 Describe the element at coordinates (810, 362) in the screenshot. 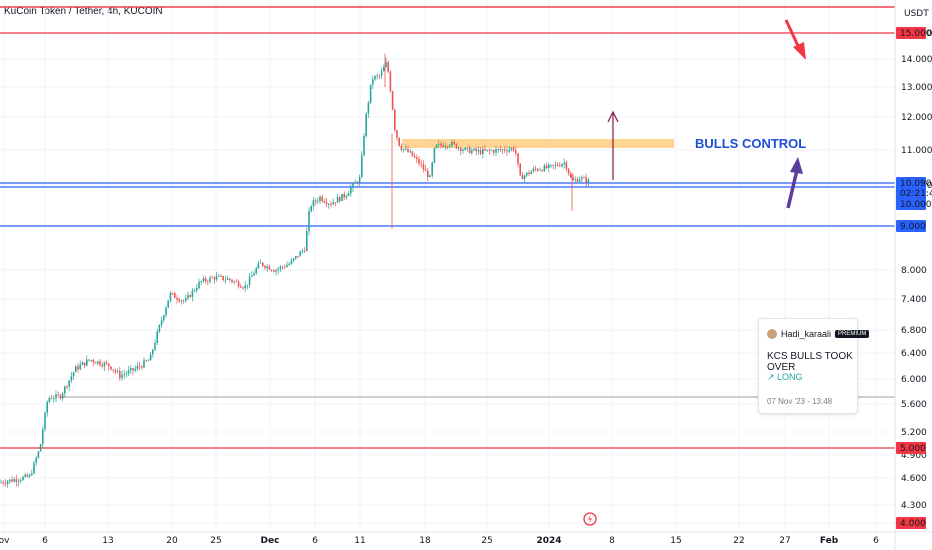

I see `idea-title: KCS BULLS TOOK OVER` at that location.